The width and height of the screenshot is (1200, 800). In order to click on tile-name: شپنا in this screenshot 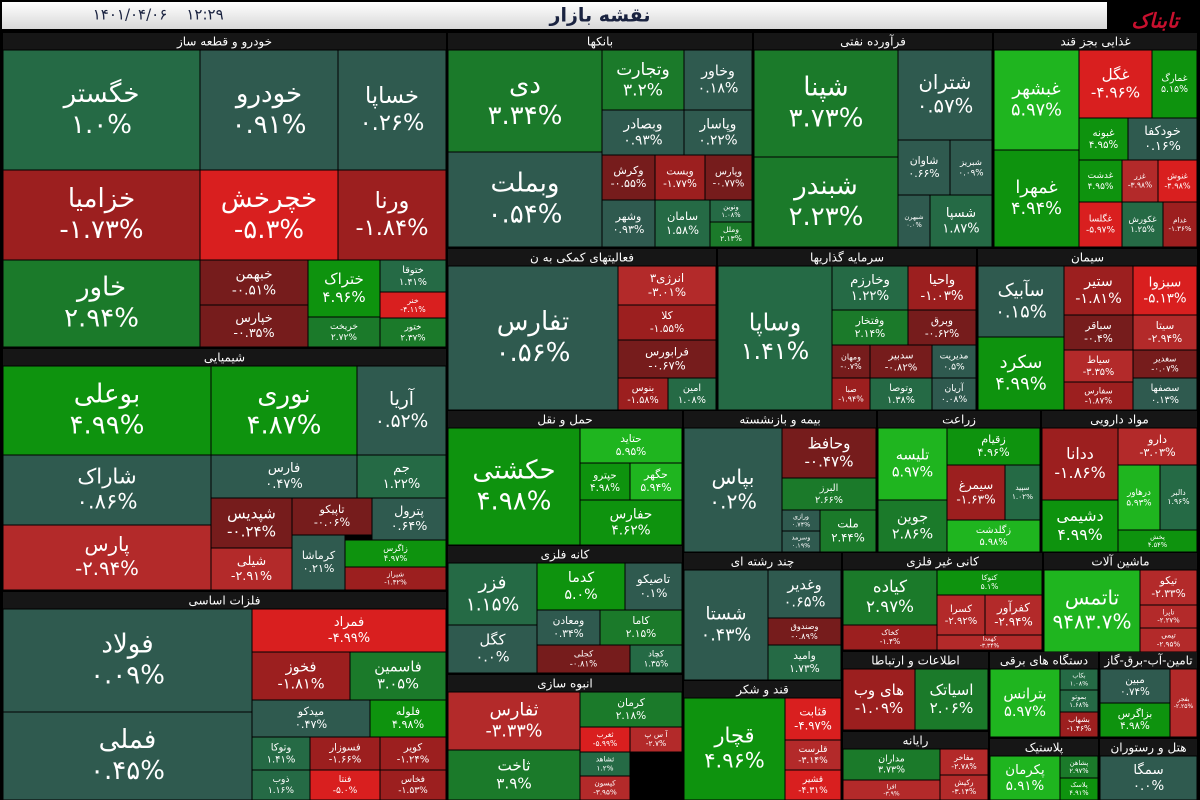, I will do `click(825, 87)`.